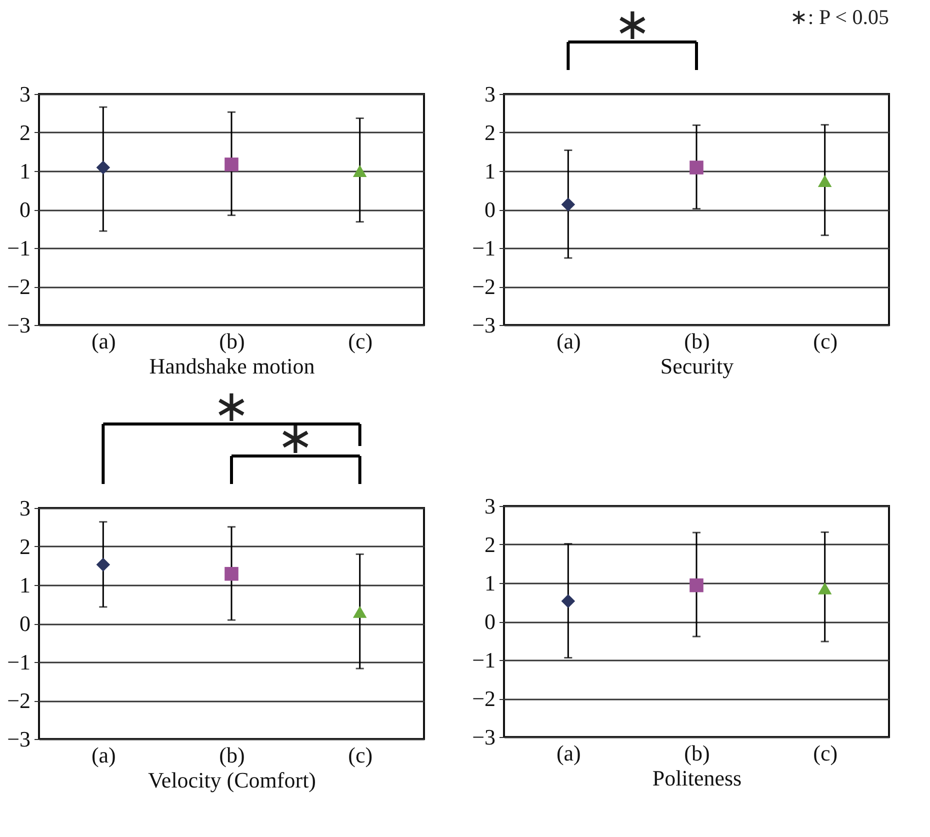 This screenshot has width=930, height=837. I want to click on x-axis-title: Politeness, so click(697, 778).